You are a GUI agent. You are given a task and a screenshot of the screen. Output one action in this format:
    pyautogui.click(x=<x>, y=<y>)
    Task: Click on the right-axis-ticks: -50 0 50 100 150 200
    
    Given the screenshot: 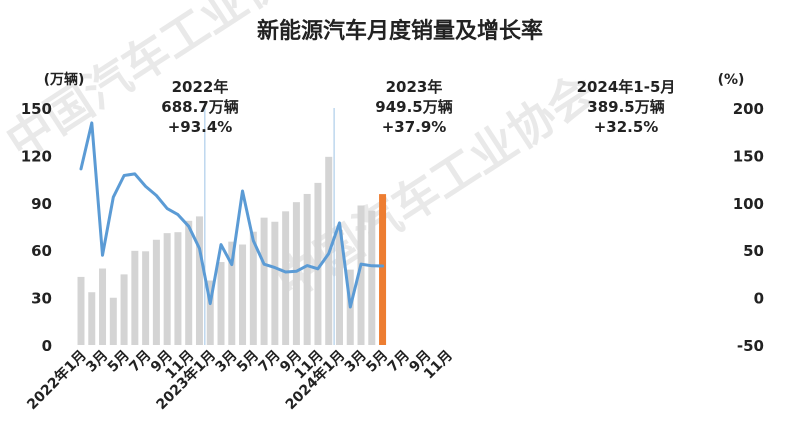 What is the action you would take?
    pyautogui.click(x=748, y=227)
    